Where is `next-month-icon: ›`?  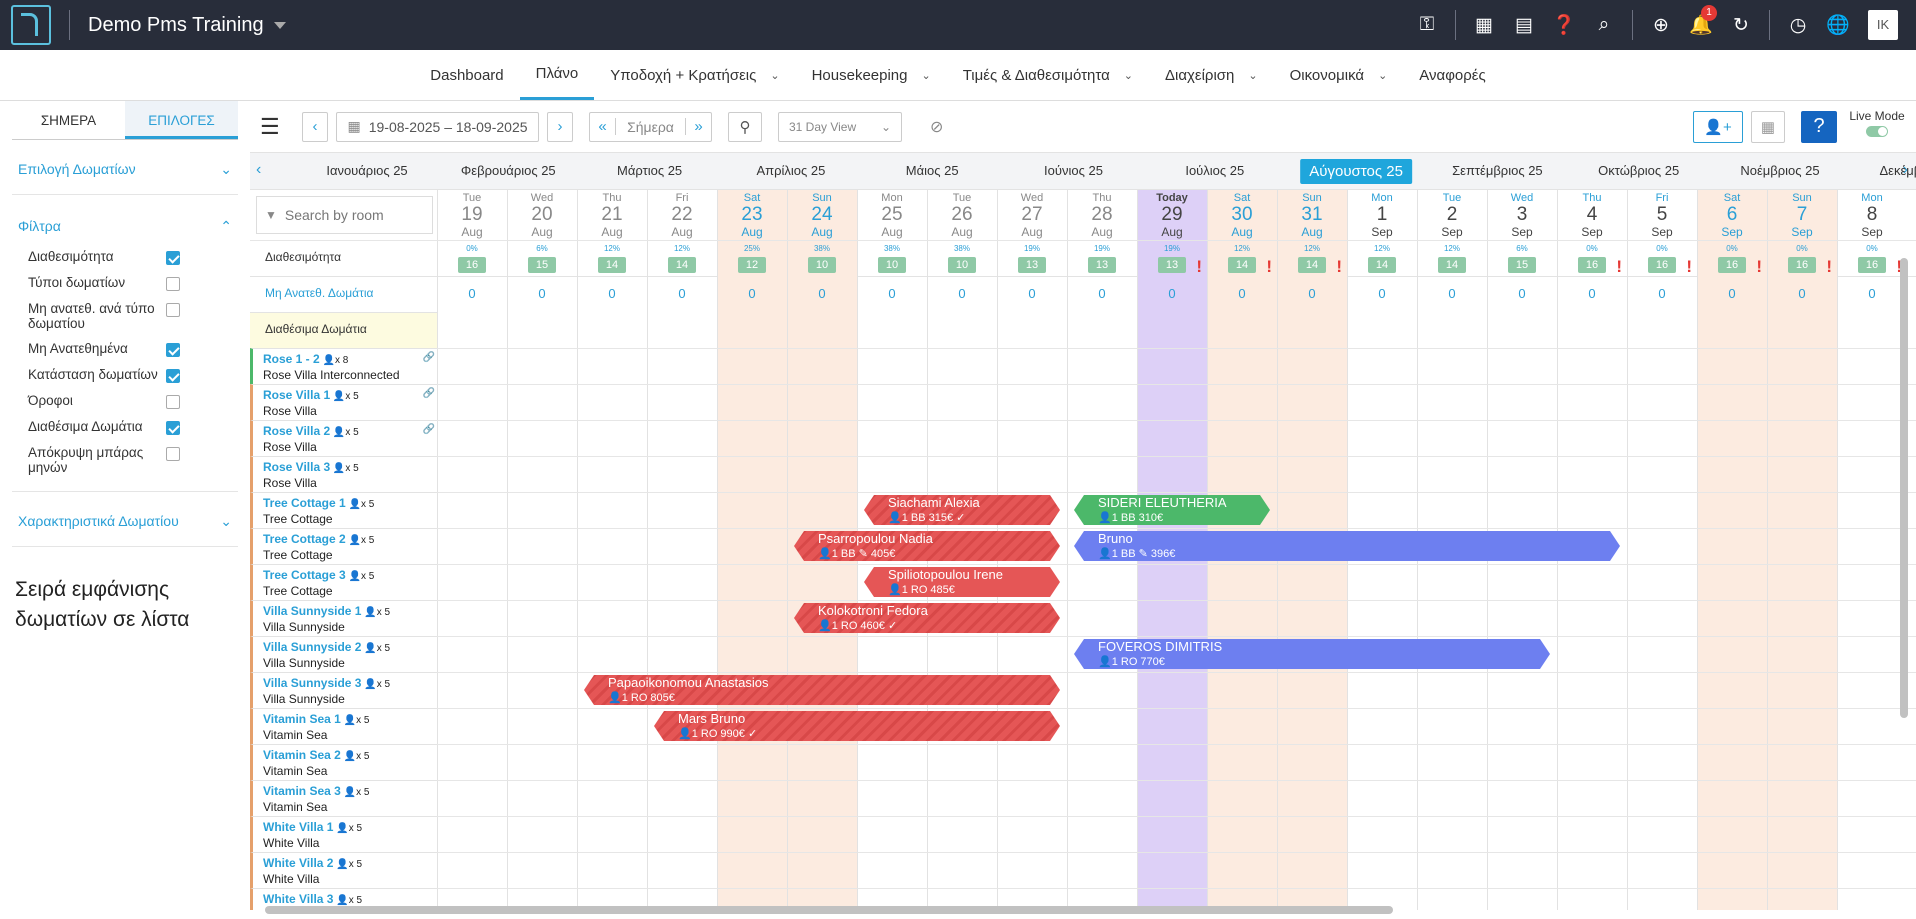 next-month-icon: › is located at coordinates (1905, 169).